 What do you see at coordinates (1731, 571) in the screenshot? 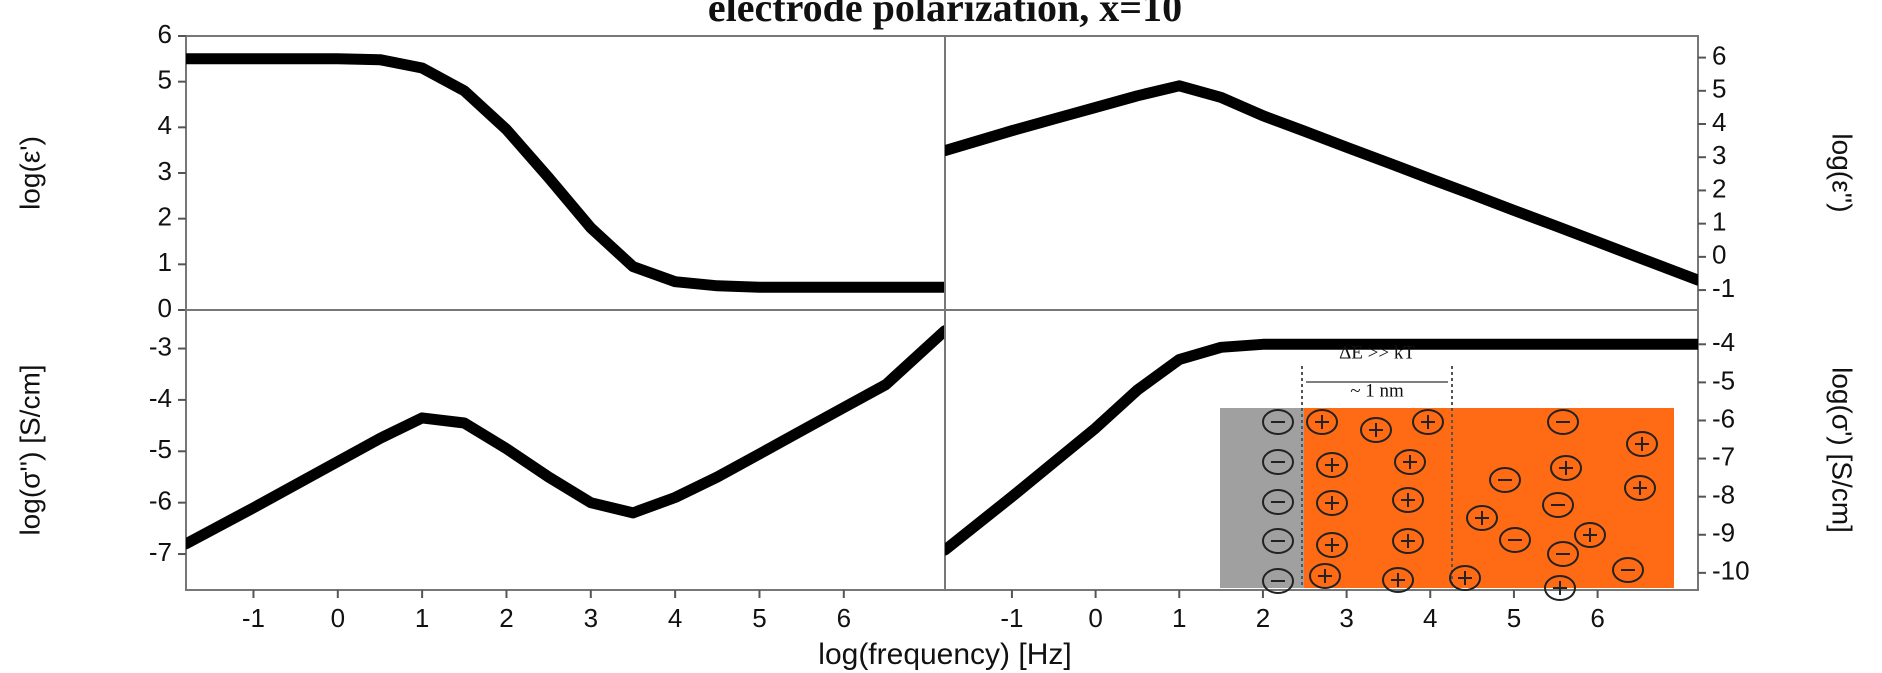
I see `y-tick-label: -10` at bounding box center [1731, 571].